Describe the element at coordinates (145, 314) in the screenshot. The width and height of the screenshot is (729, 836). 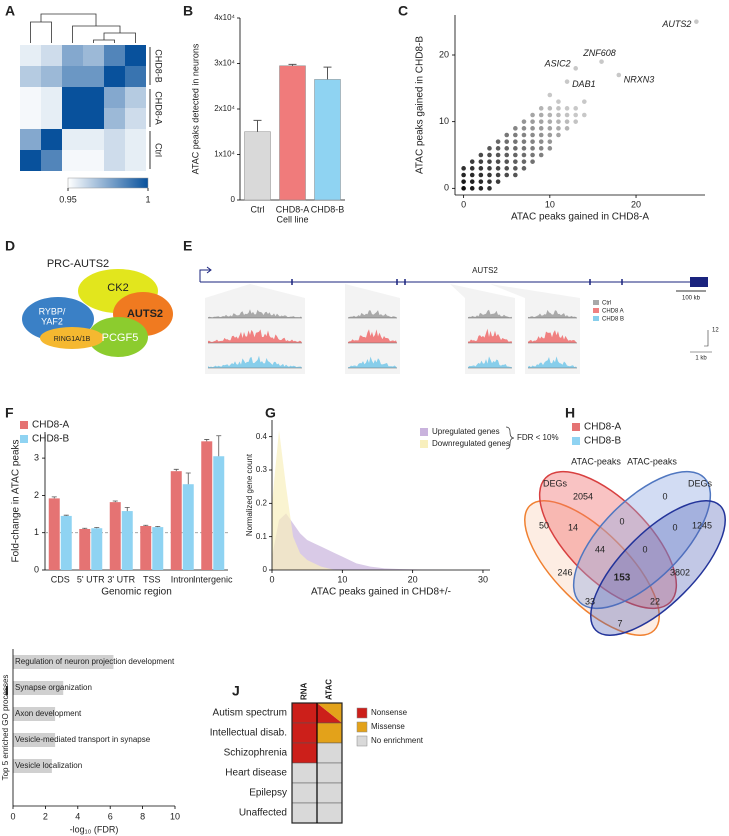
I see `subunit-label: AUTS2` at that location.